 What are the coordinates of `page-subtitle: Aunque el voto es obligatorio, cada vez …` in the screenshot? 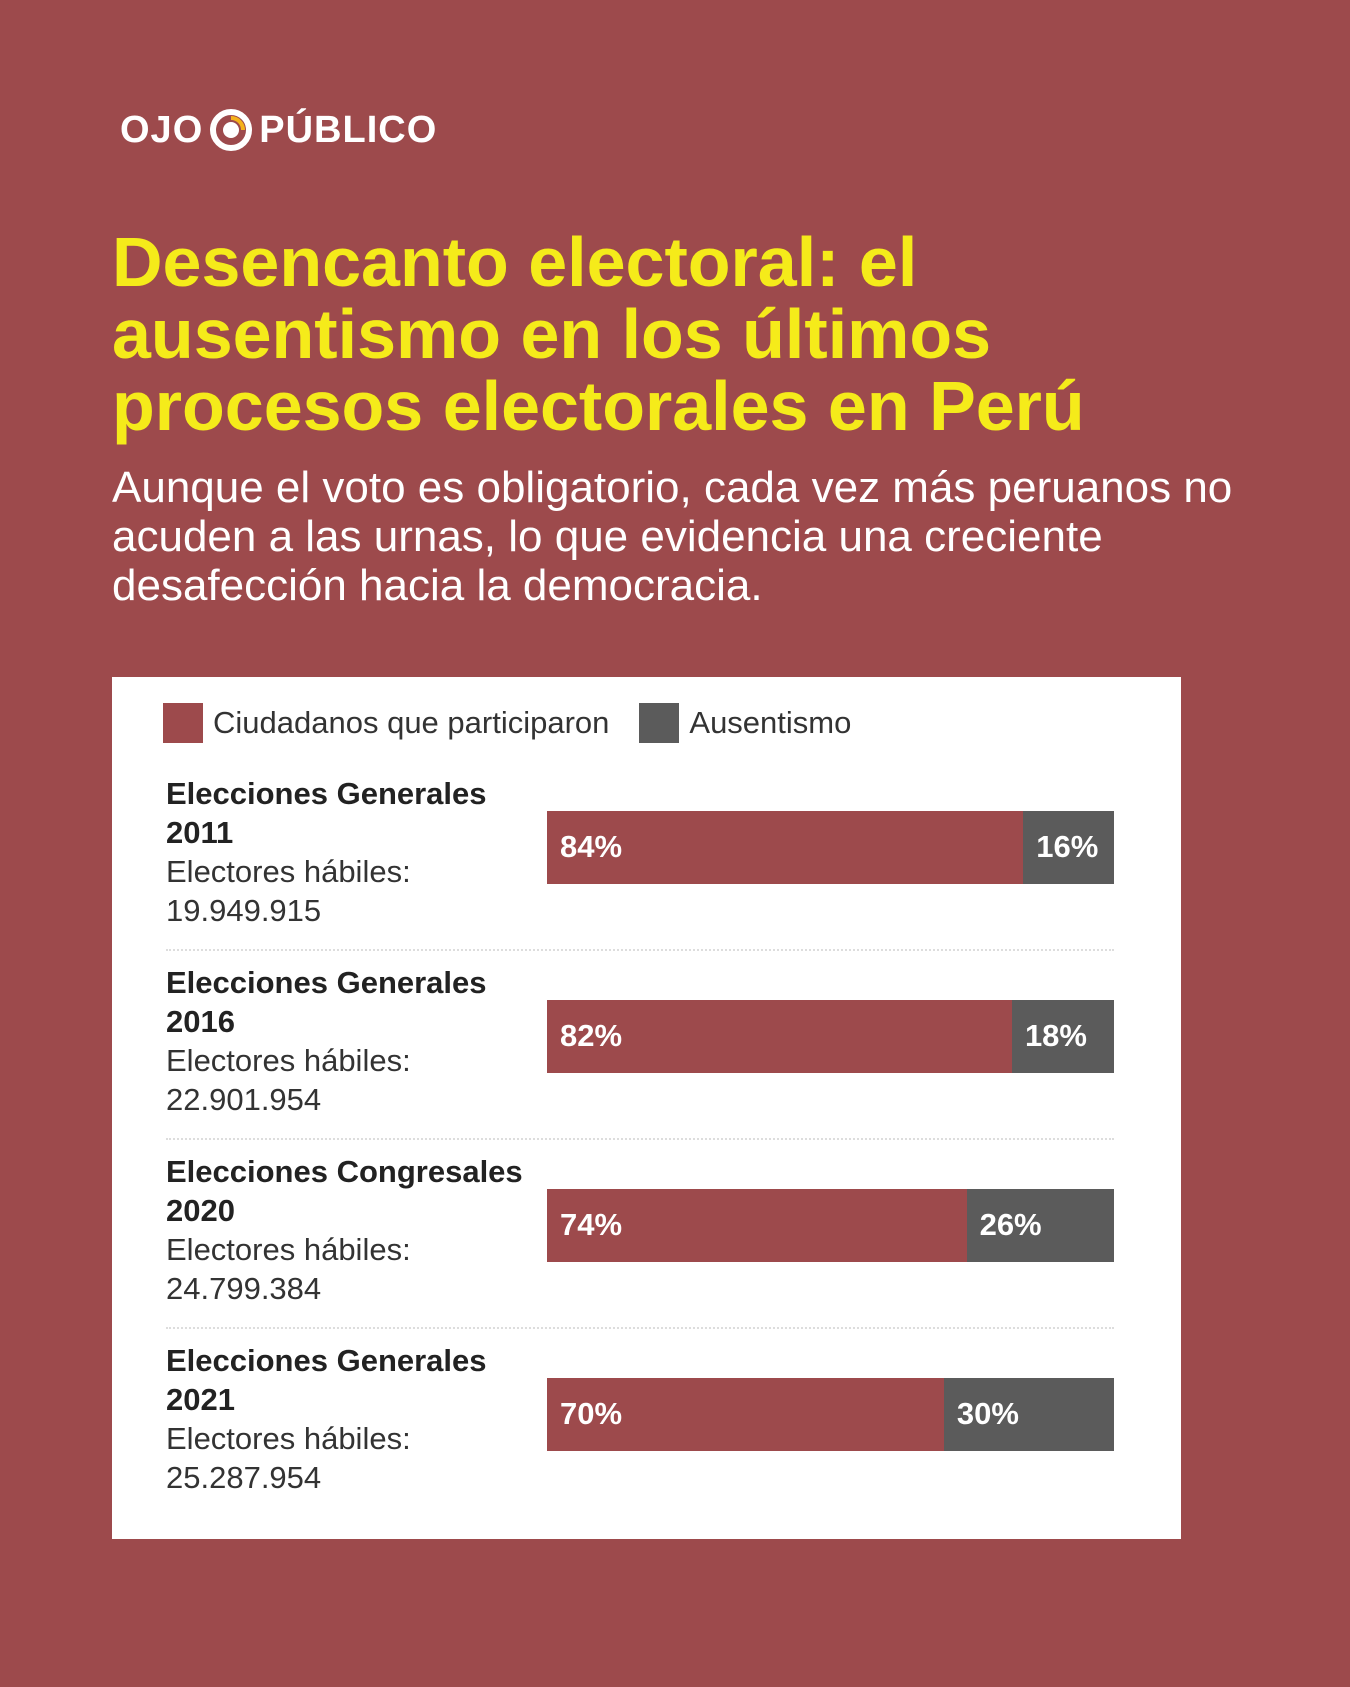 It's located at (672, 536).